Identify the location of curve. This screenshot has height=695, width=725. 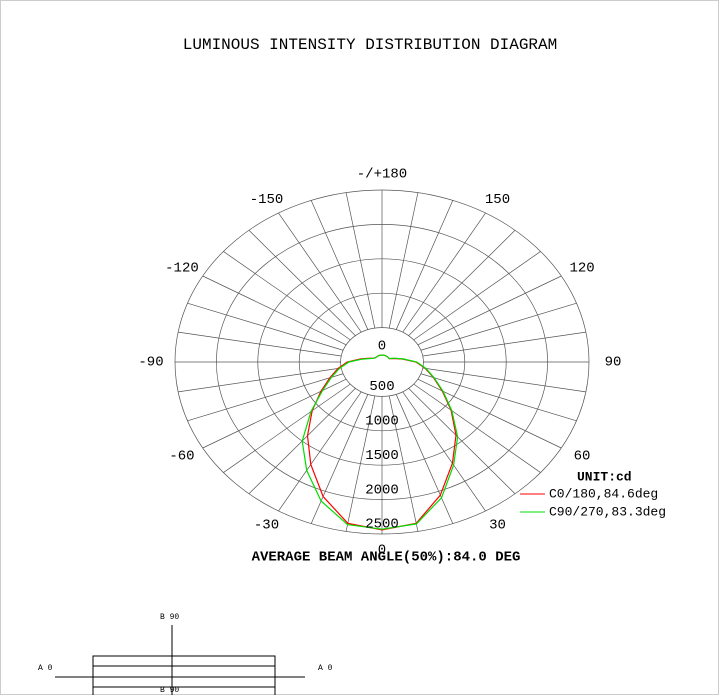
(380, 442).